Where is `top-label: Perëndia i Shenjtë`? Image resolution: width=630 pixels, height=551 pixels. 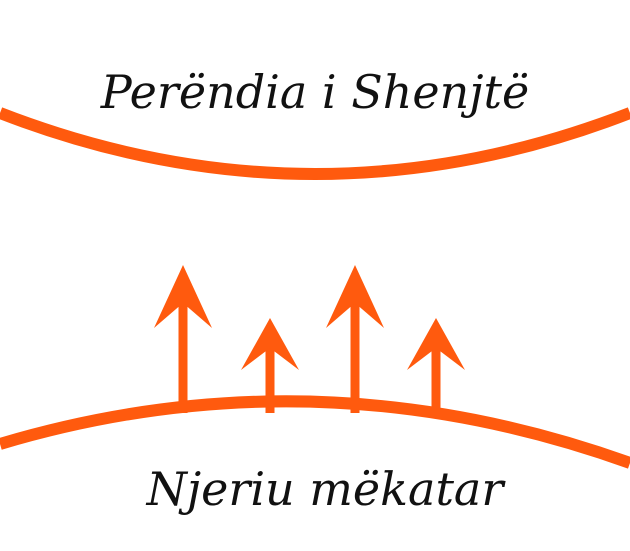
top-label: Perëndia i Shenjtë is located at coordinates (314, 92).